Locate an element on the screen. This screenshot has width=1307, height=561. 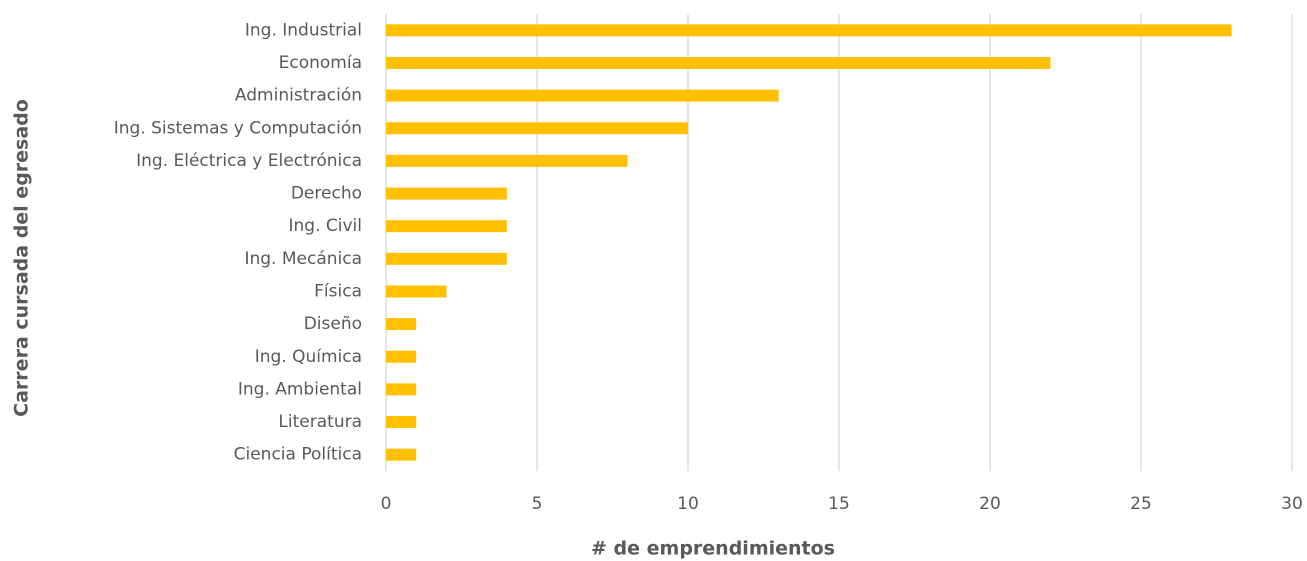
y-tick-label: Ing. Industrial is located at coordinates (303, 30).